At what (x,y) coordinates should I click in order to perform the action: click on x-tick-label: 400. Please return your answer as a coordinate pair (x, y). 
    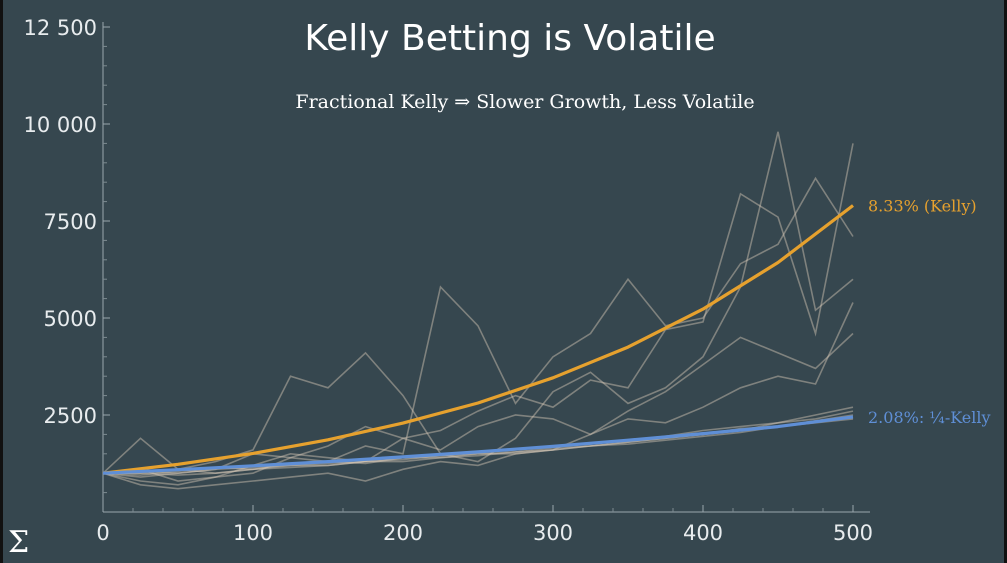
    Looking at the image, I should click on (703, 533).